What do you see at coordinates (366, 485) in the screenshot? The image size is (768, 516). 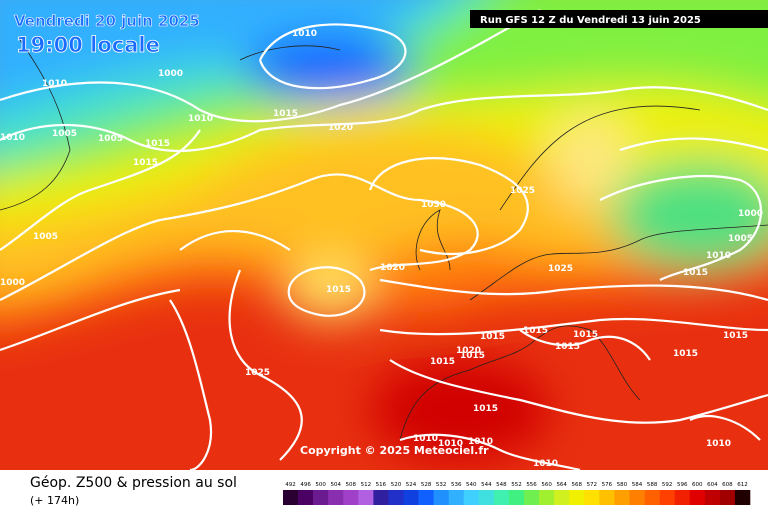 I see `colorbar-label: 512` at bounding box center [366, 485].